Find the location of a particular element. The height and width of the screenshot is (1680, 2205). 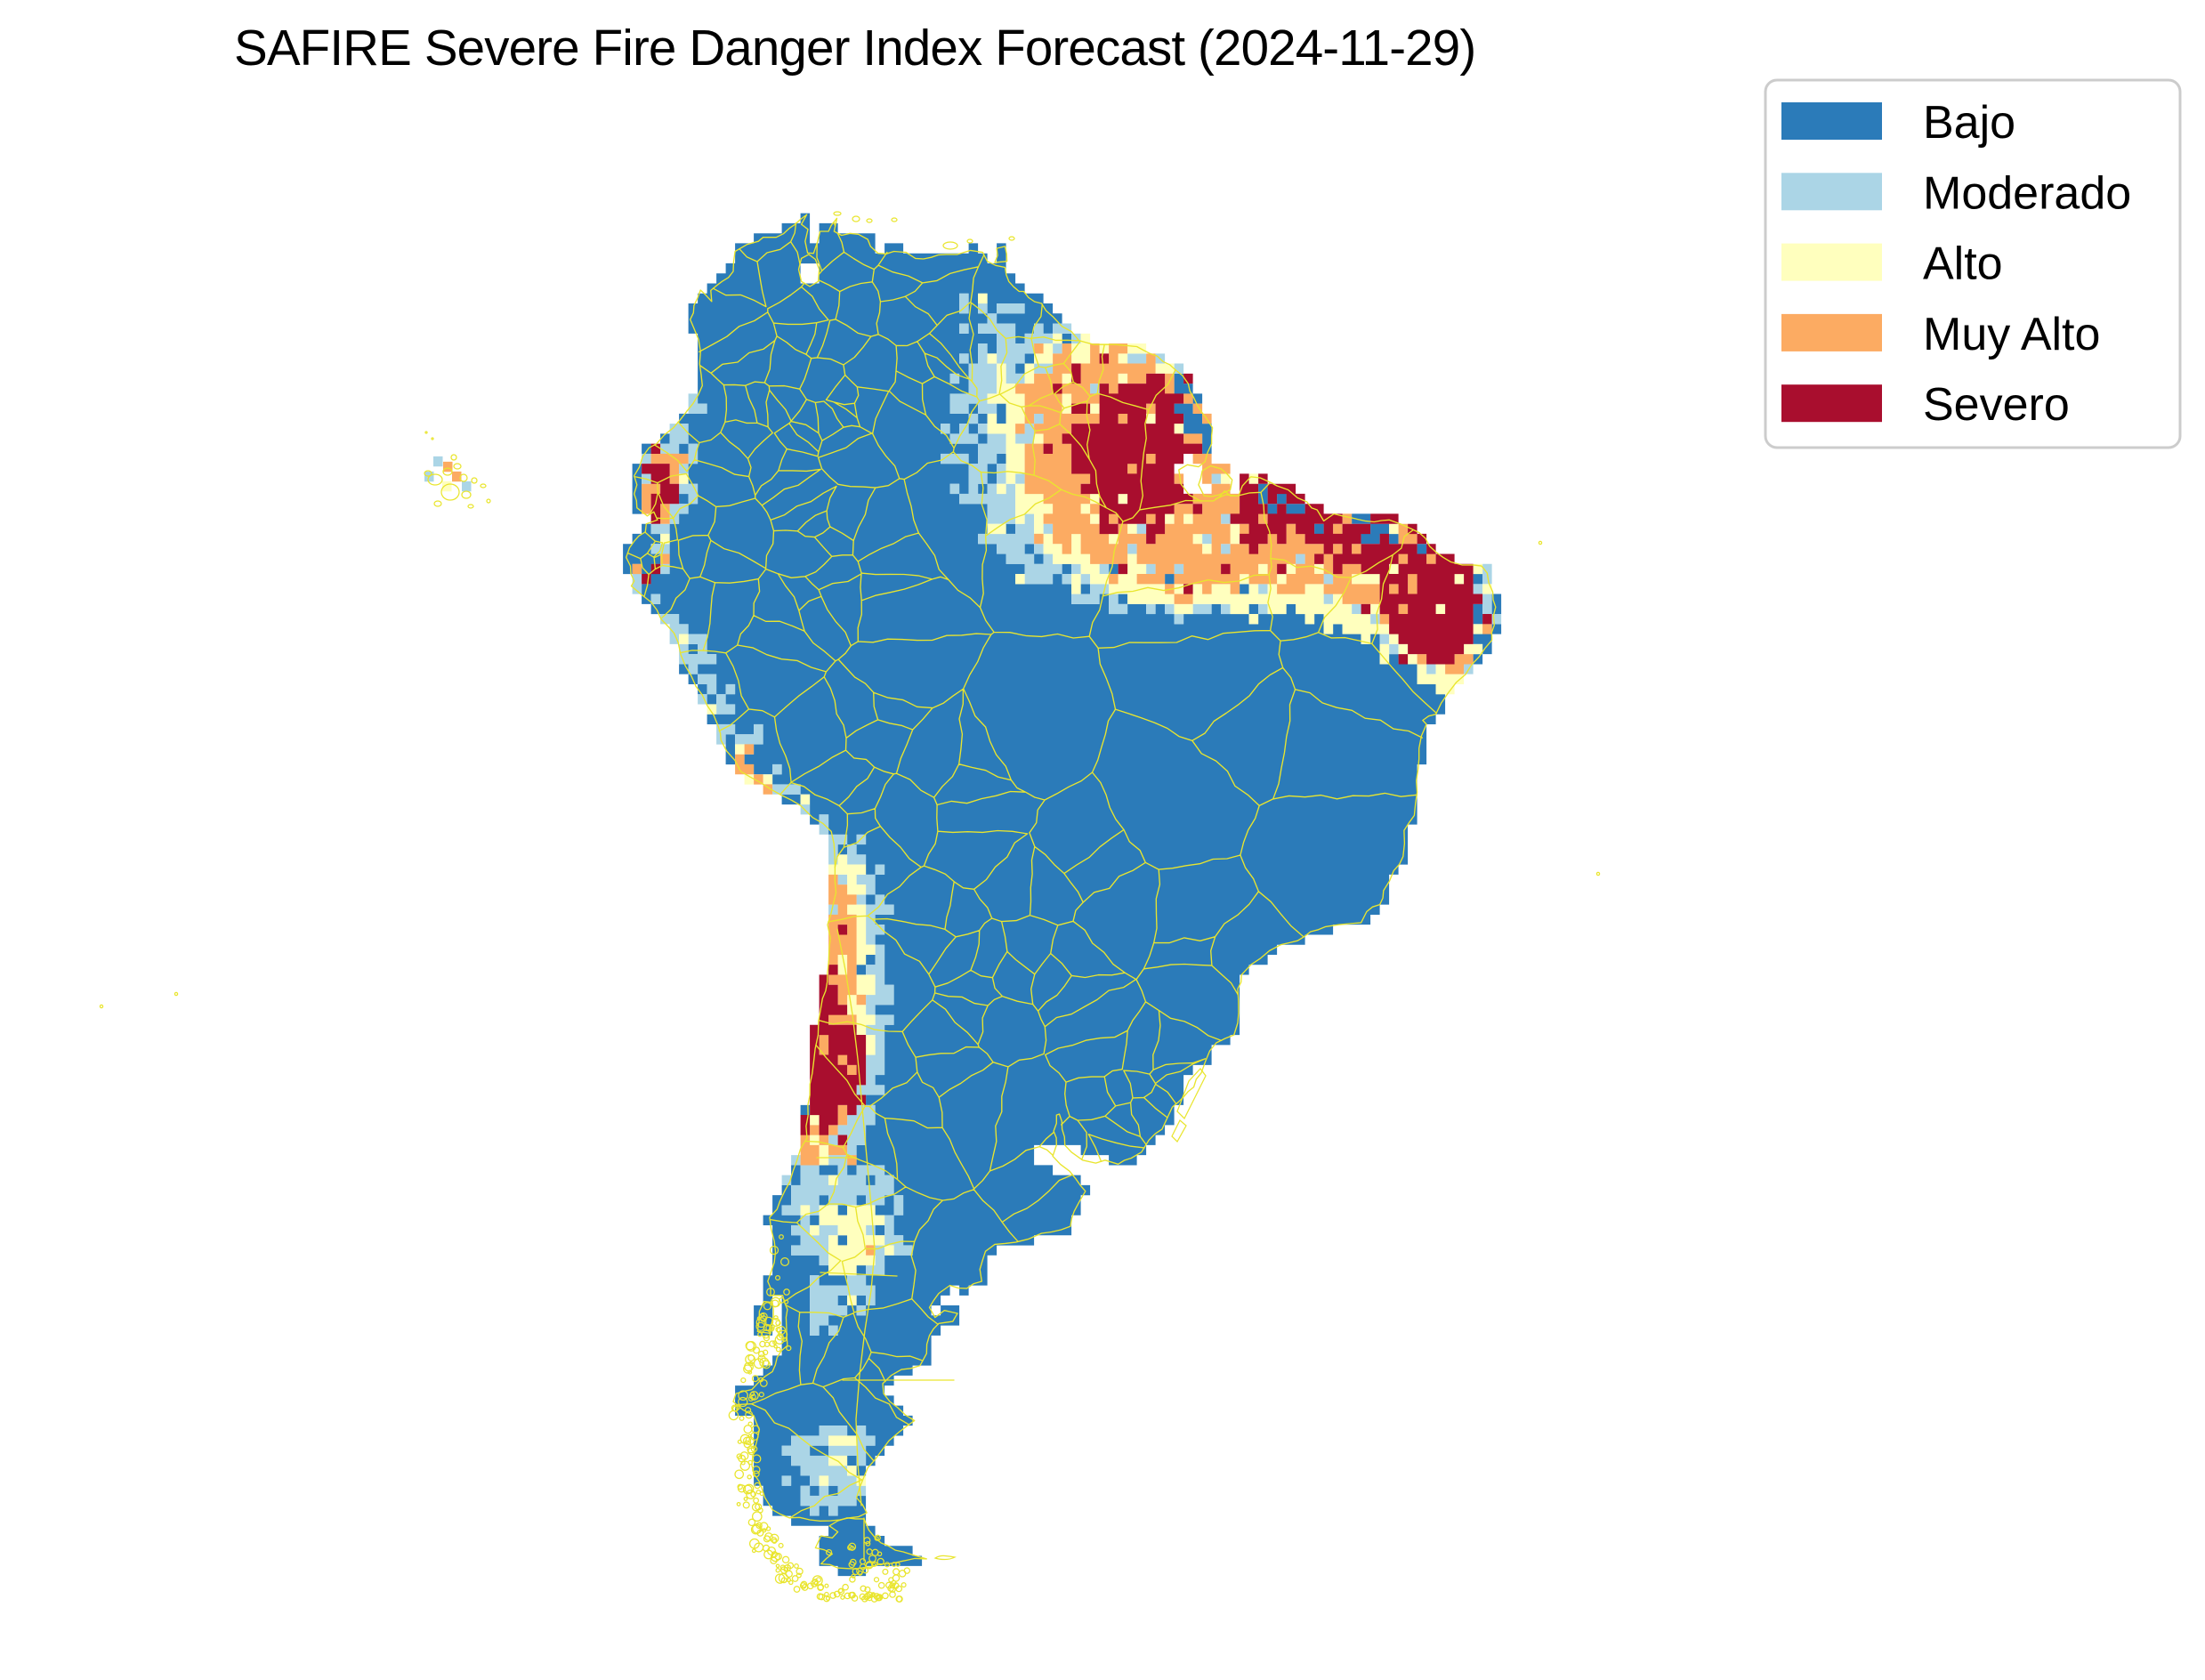

svg-text: Moderado is located at coordinates (2027, 193).